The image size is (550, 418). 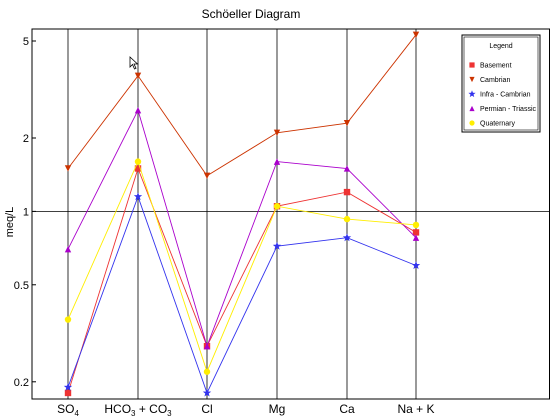 I want to click on legend-label: Quaternary, so click(x=498, y=124).